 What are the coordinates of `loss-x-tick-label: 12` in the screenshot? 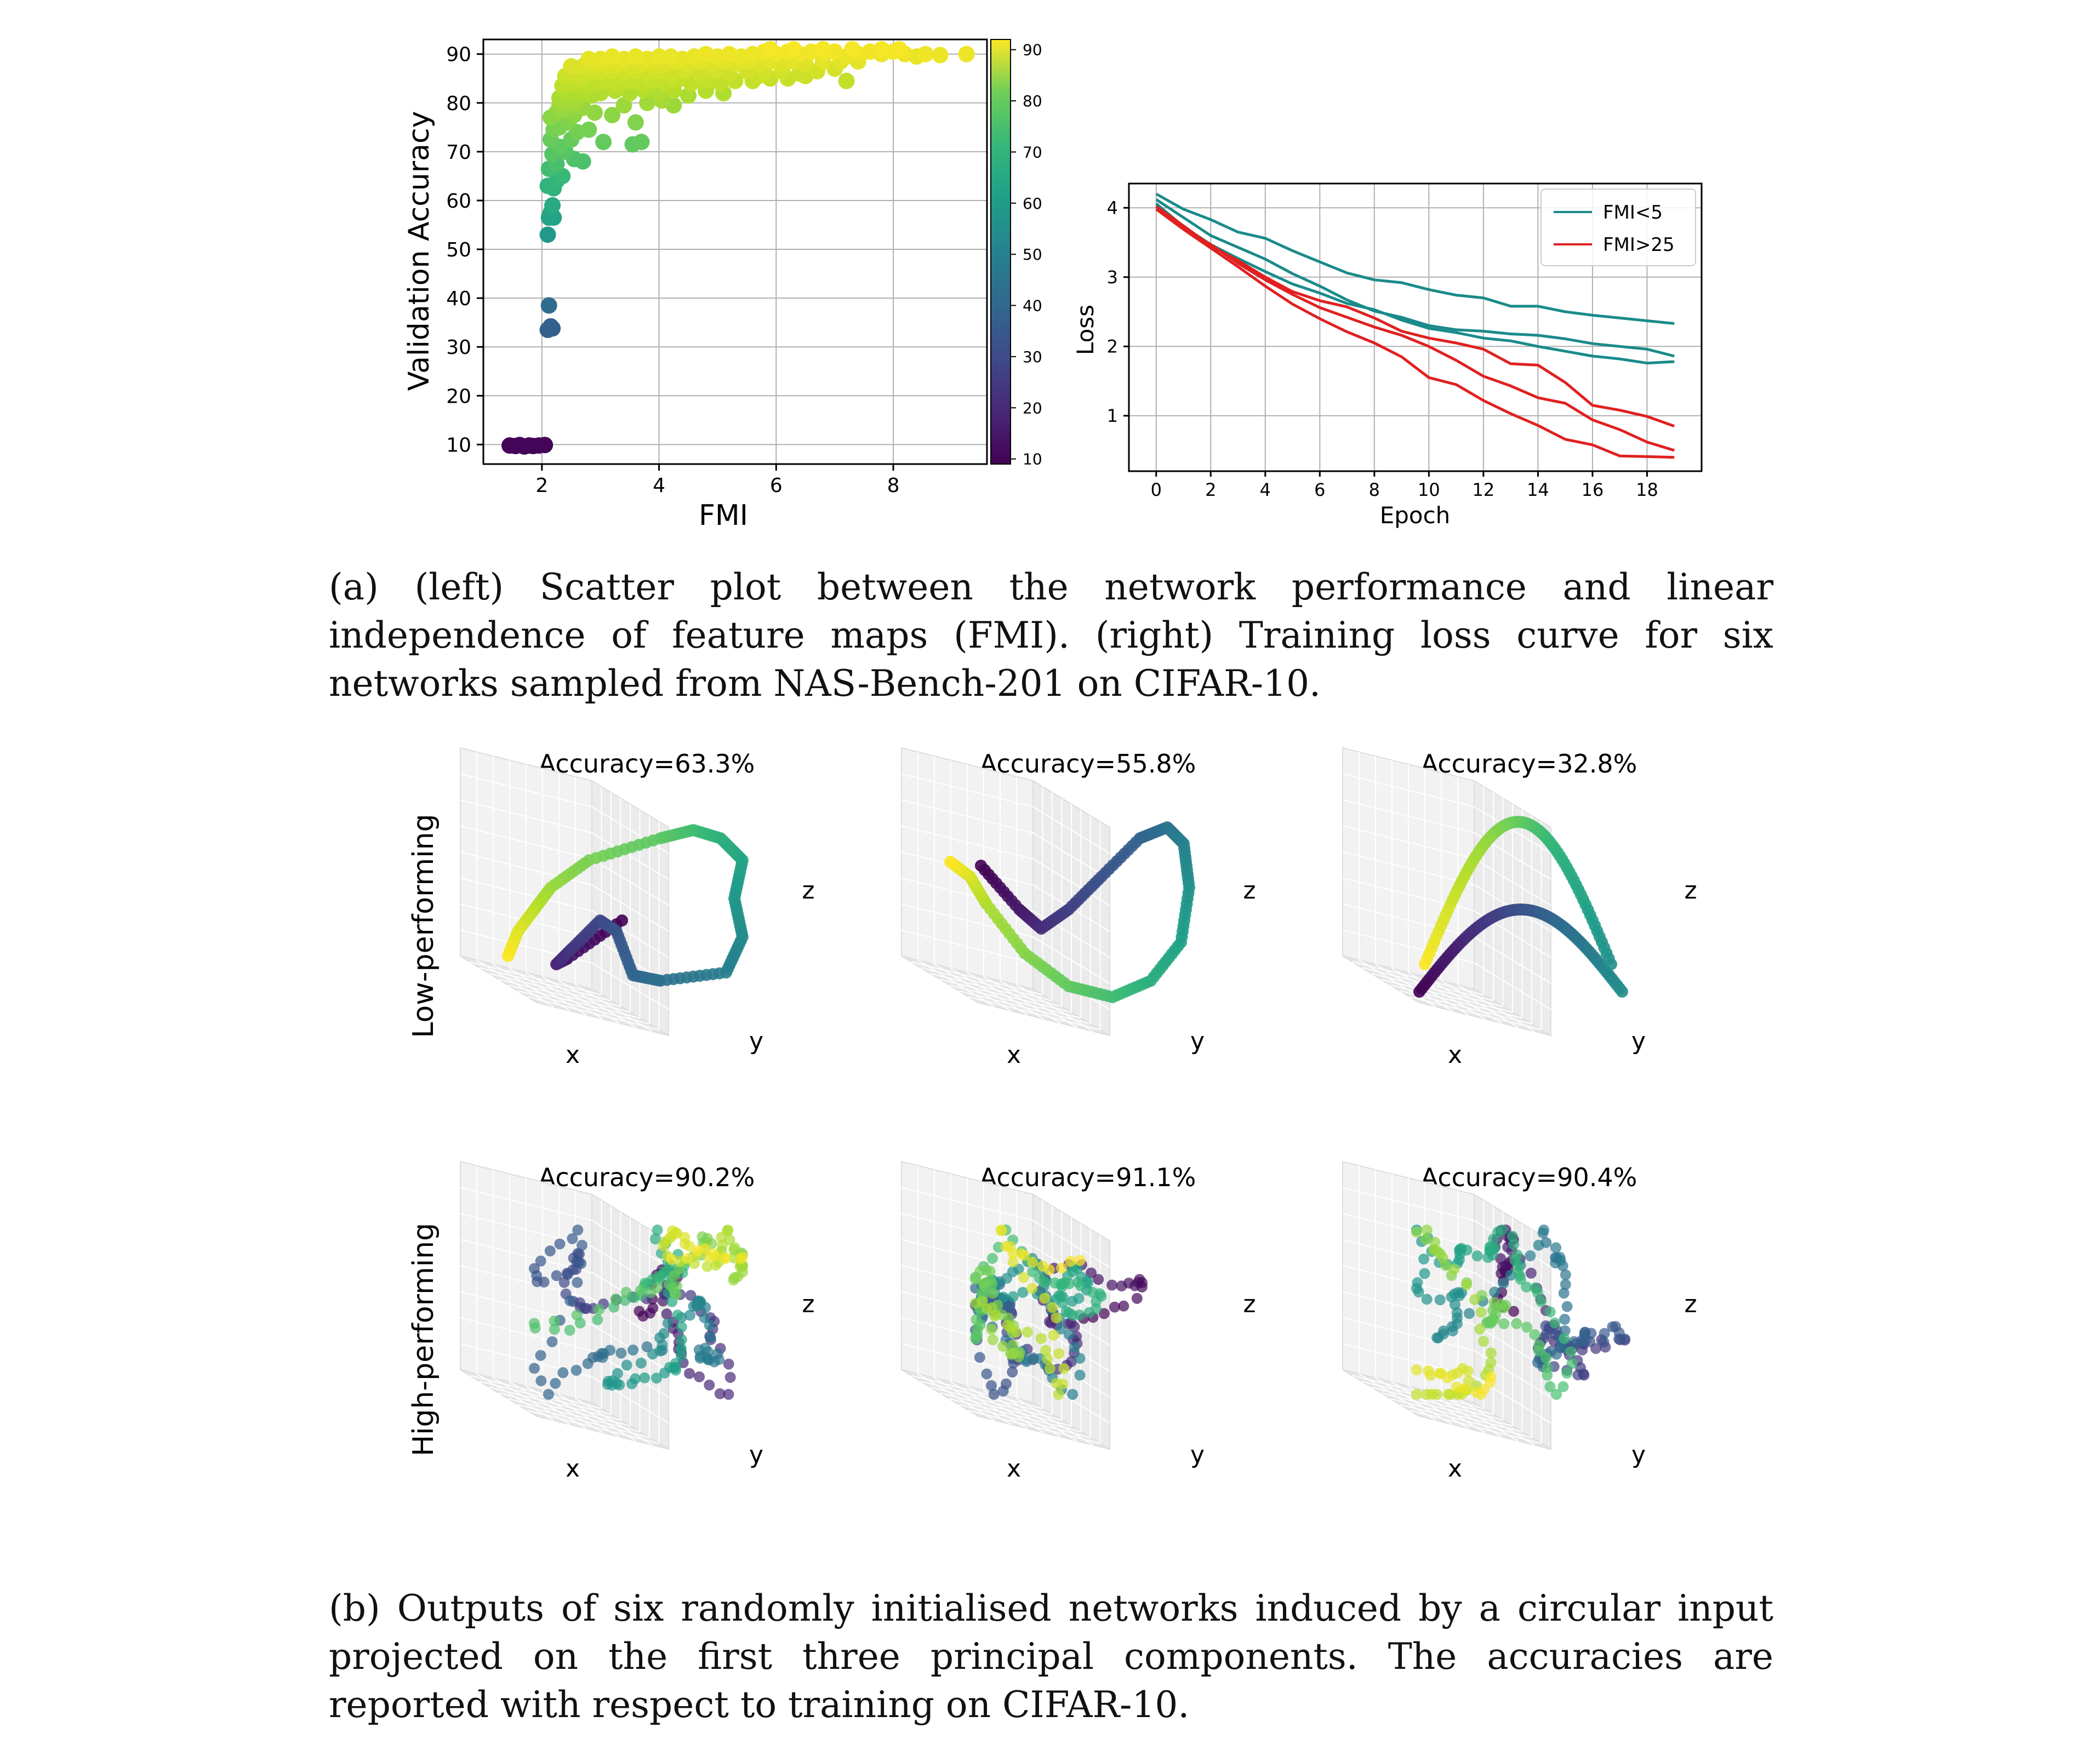 It's located at (1484, 489).